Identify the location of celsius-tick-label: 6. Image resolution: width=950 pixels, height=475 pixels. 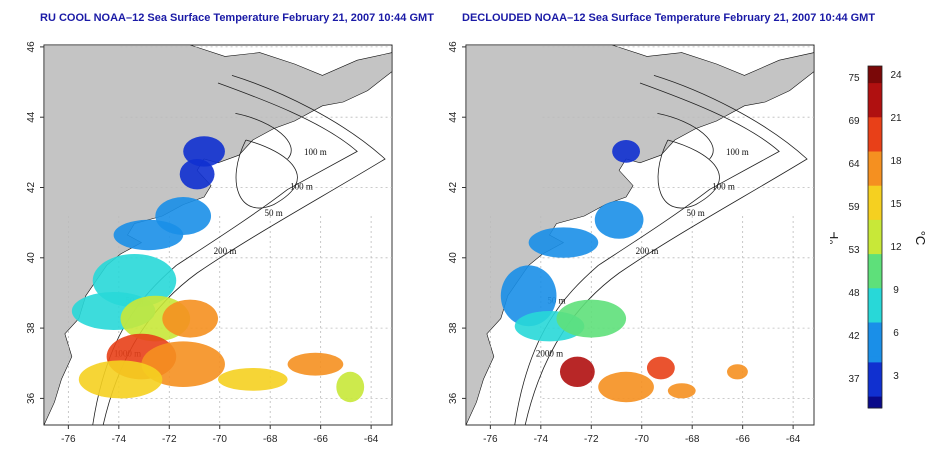
(896, 333).